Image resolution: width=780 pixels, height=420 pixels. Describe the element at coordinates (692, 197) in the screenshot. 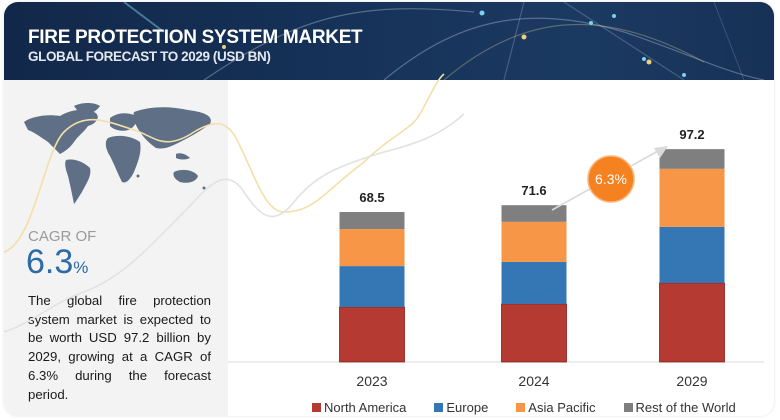

I see `bar-segment-asia-pacific-2029` at that location.